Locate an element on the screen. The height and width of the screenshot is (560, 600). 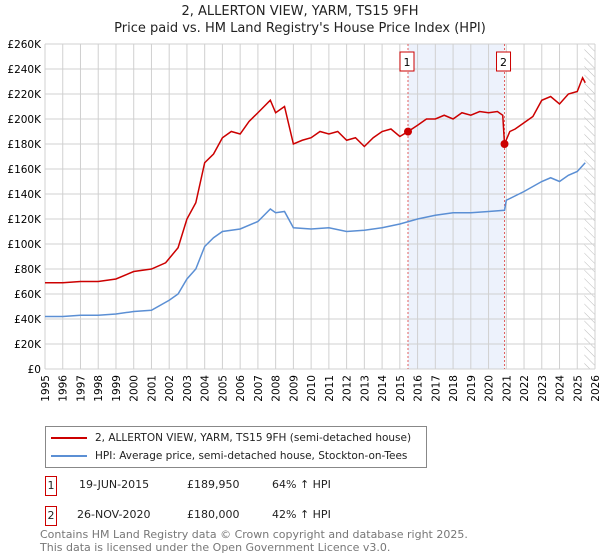
legend-swatch-red is located at coordinates (69, 438).